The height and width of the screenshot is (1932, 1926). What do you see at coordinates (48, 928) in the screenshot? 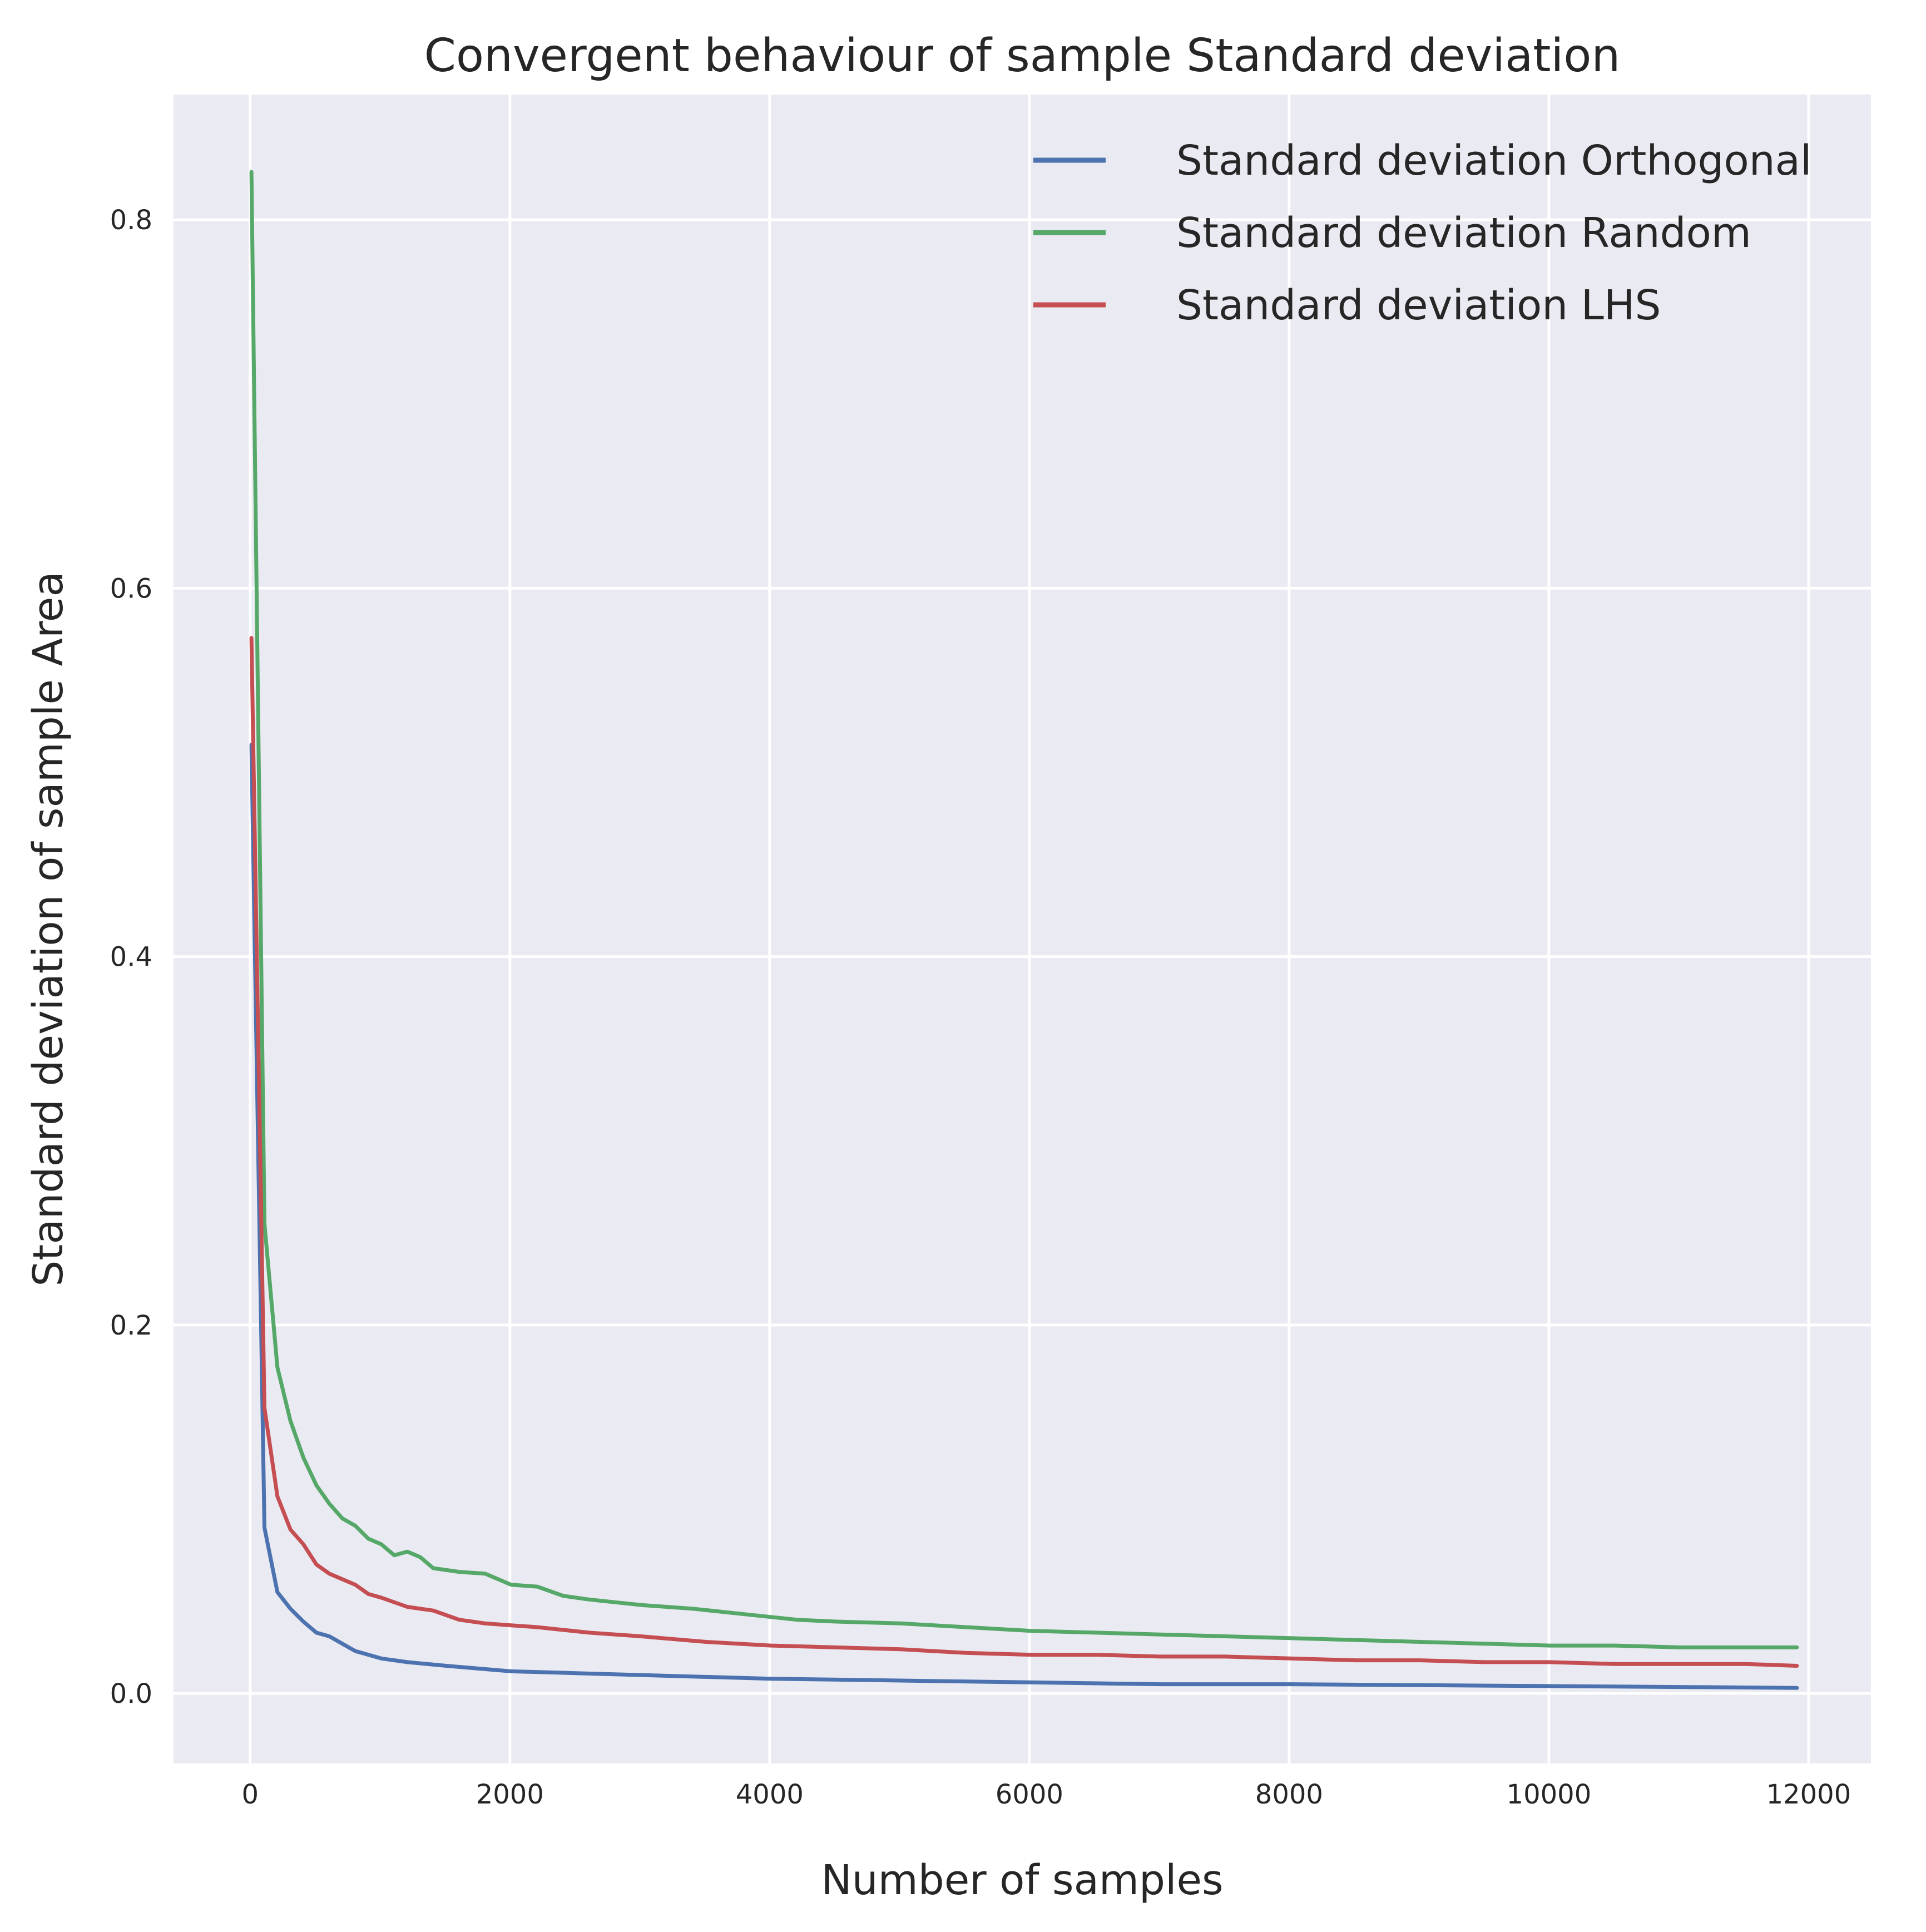
I see `y-axis-label: Standard deviation of sample Area` at bounding box center [48, 928].